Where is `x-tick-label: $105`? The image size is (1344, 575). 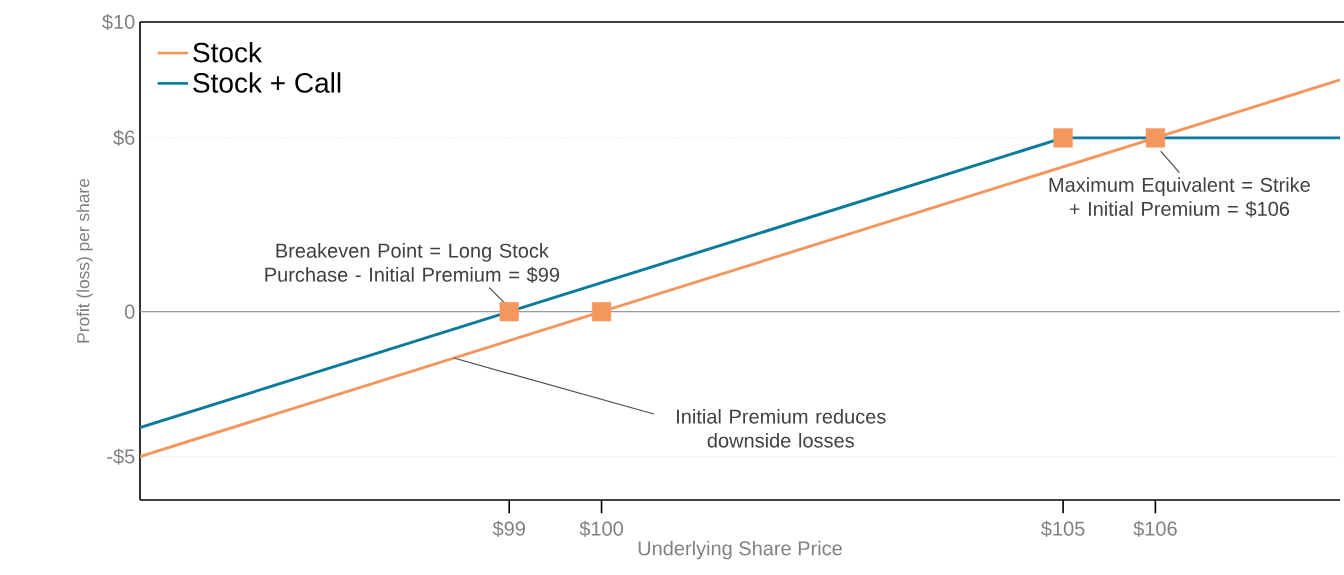
x-tick-label: $105 is located at coordinates (1063, 528).